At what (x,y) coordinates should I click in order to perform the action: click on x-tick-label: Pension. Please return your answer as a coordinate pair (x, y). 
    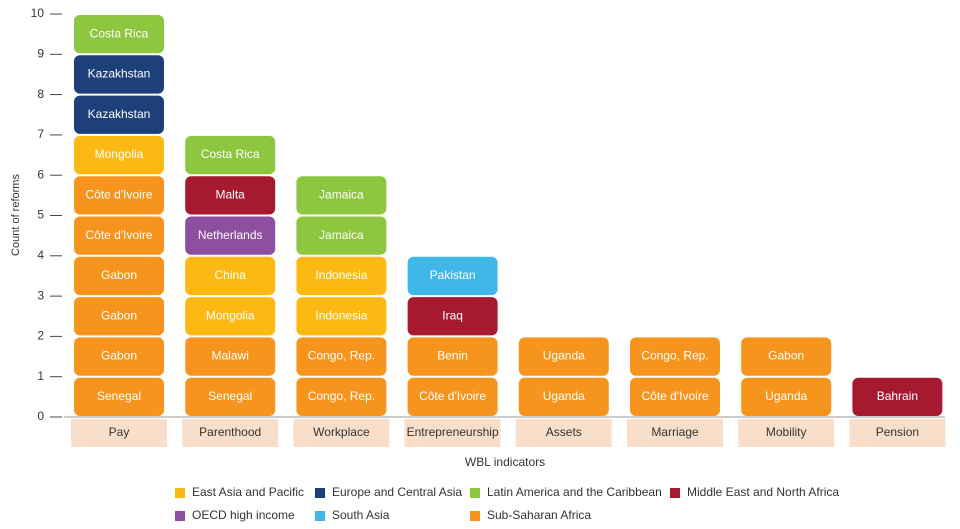
    Looking at the image, I should click on (897, 432).